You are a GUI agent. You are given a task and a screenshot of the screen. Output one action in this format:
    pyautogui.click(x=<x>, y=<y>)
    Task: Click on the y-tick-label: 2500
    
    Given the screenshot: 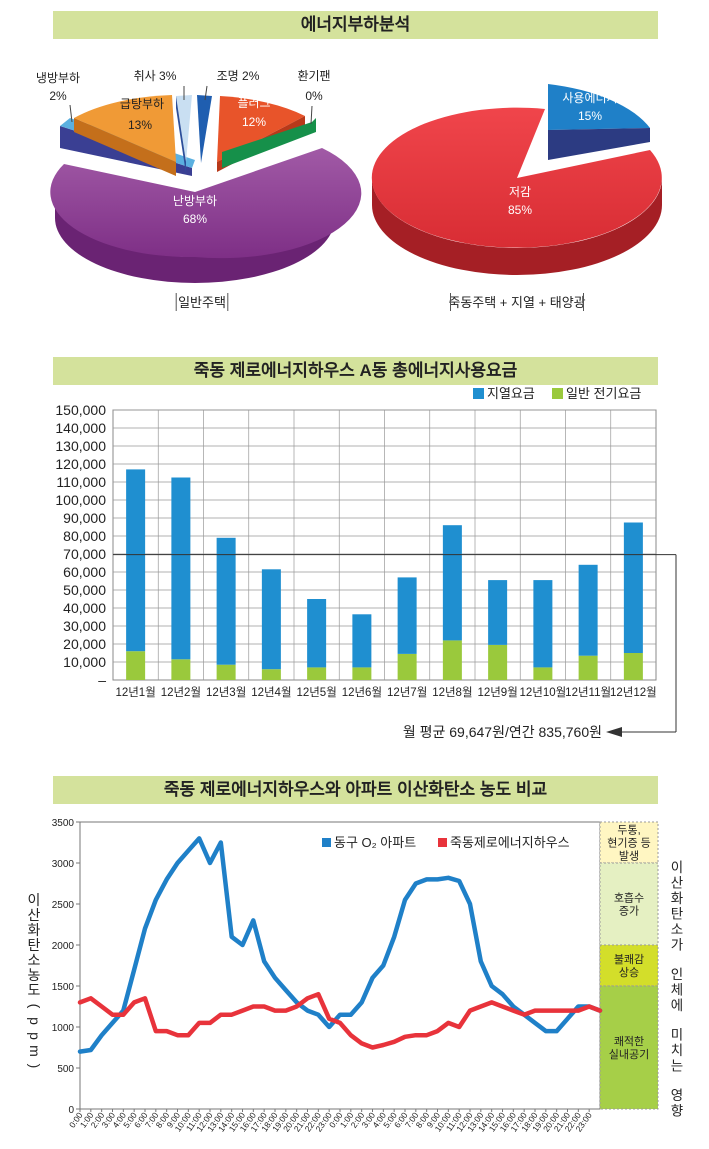 What is the action you would take?
    pyautogui.click(x=63, y=905)
    